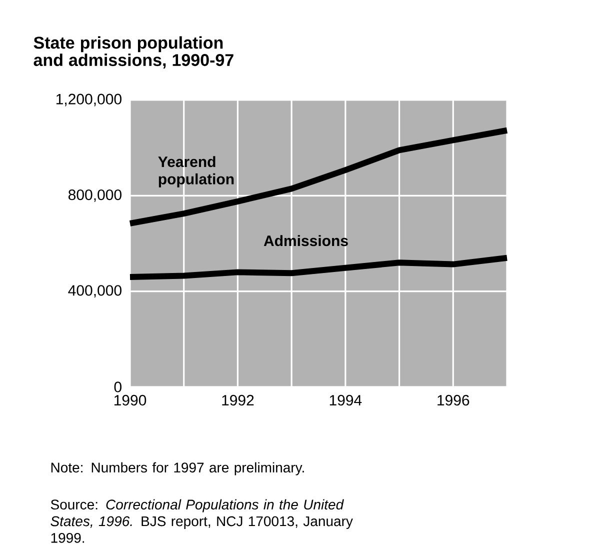 The image size is (608, 549). I want to click on series-label: Admissions, so click(306, 240).